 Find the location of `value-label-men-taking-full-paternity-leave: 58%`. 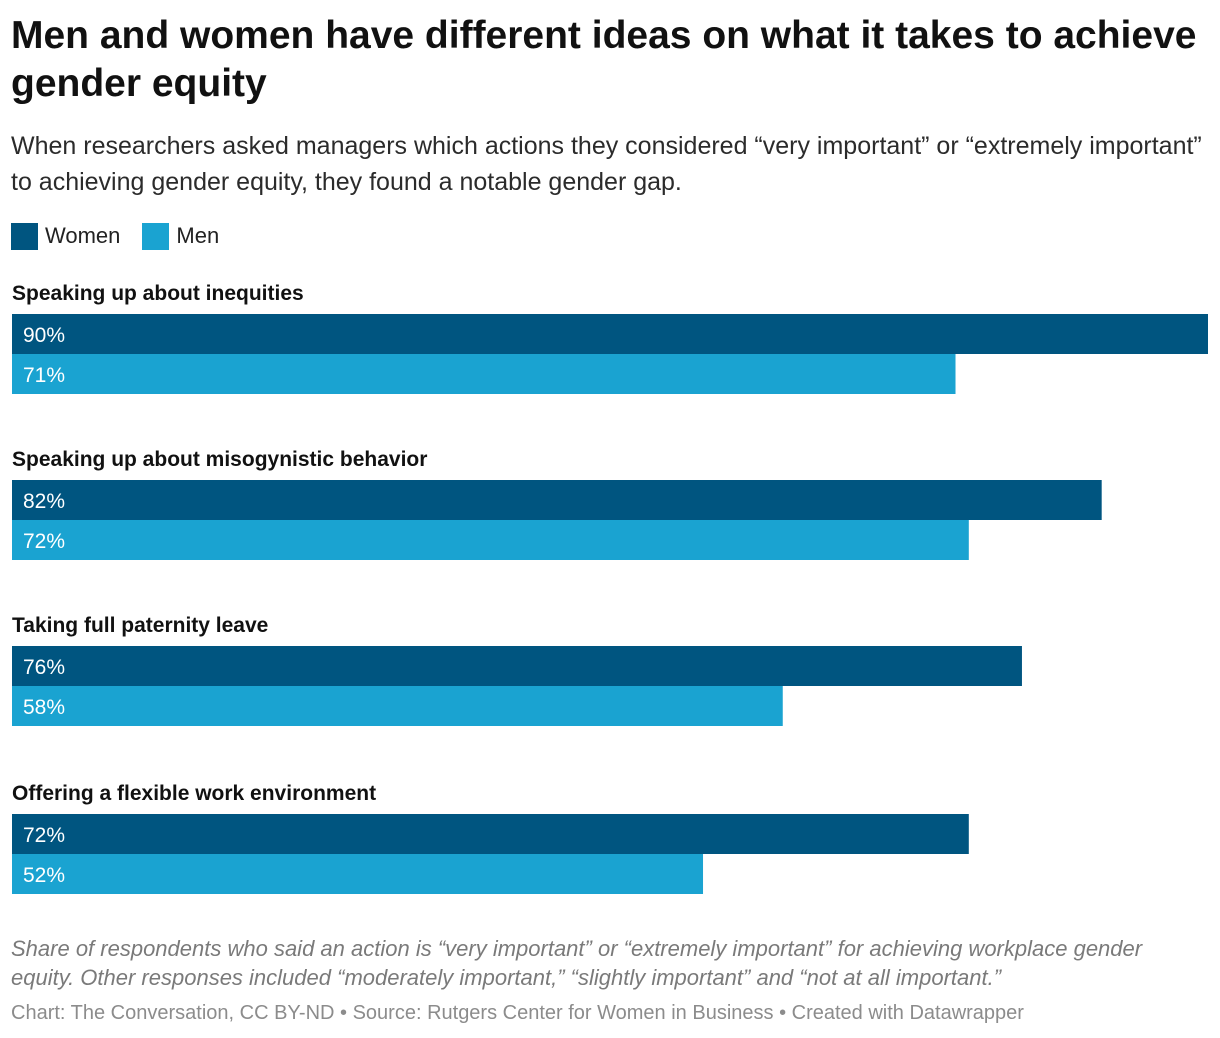

value-label-men-taking-full-paternity-leave: 58% is located at coordinates (44, 707).